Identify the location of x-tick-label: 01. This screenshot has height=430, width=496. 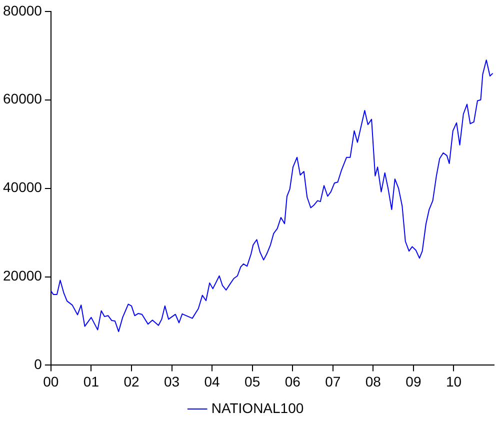
(91, 381).